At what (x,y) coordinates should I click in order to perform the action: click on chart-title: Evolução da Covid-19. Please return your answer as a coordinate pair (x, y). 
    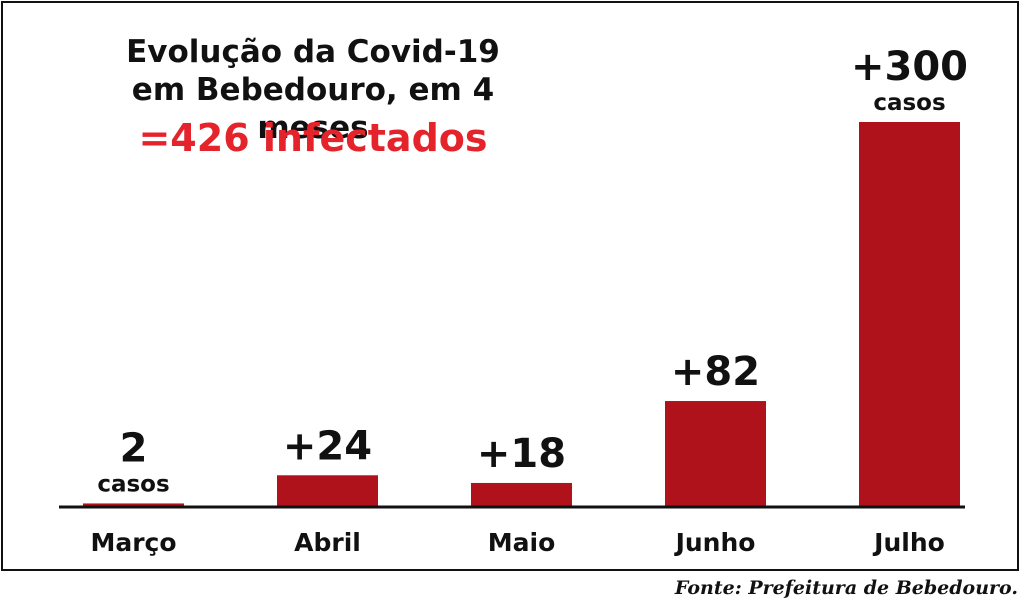
    Looking at the image, I should click on (313, 52).